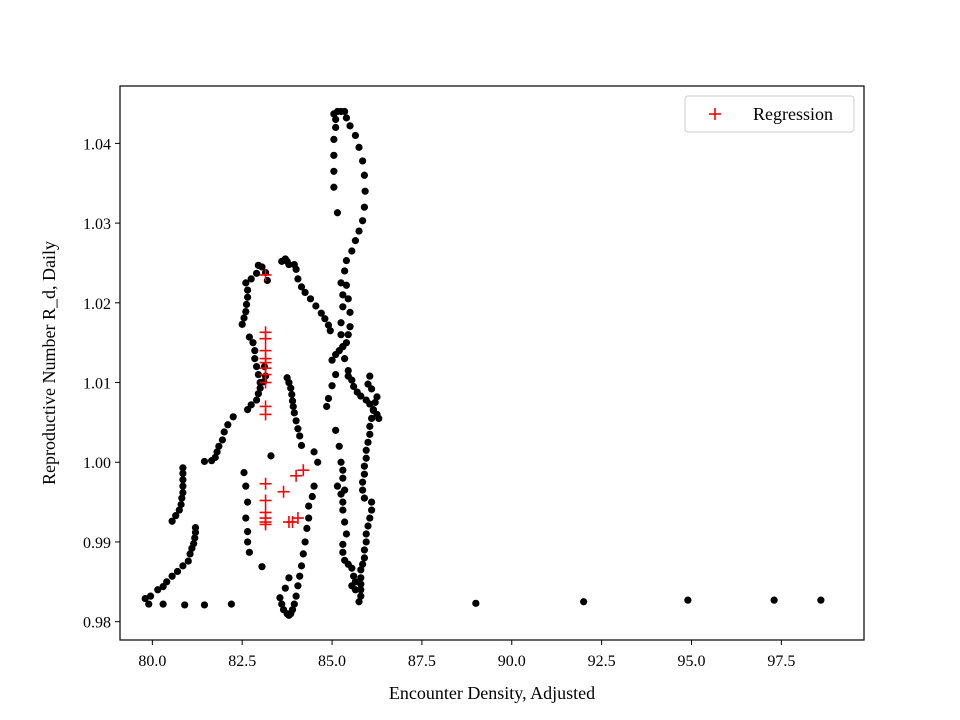 The width and height of the screenshot is (960, 720). Describe the element at coordinates (97, 144) in the screenshot. I see `y-tick-label: 1.04` at that location.